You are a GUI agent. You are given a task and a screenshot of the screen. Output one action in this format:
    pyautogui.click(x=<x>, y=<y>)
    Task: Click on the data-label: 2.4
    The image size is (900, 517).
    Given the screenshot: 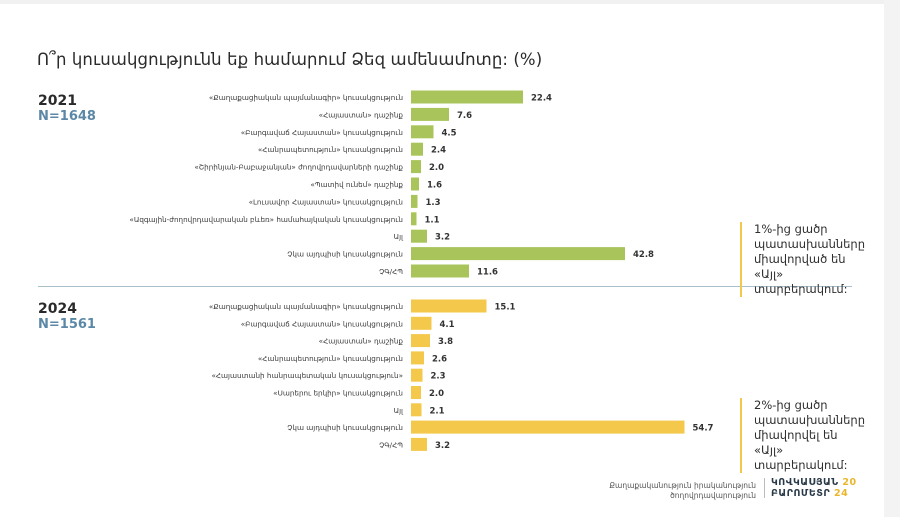 What is the action you would take?
    pyautogui.click(x=438, y=151)
    